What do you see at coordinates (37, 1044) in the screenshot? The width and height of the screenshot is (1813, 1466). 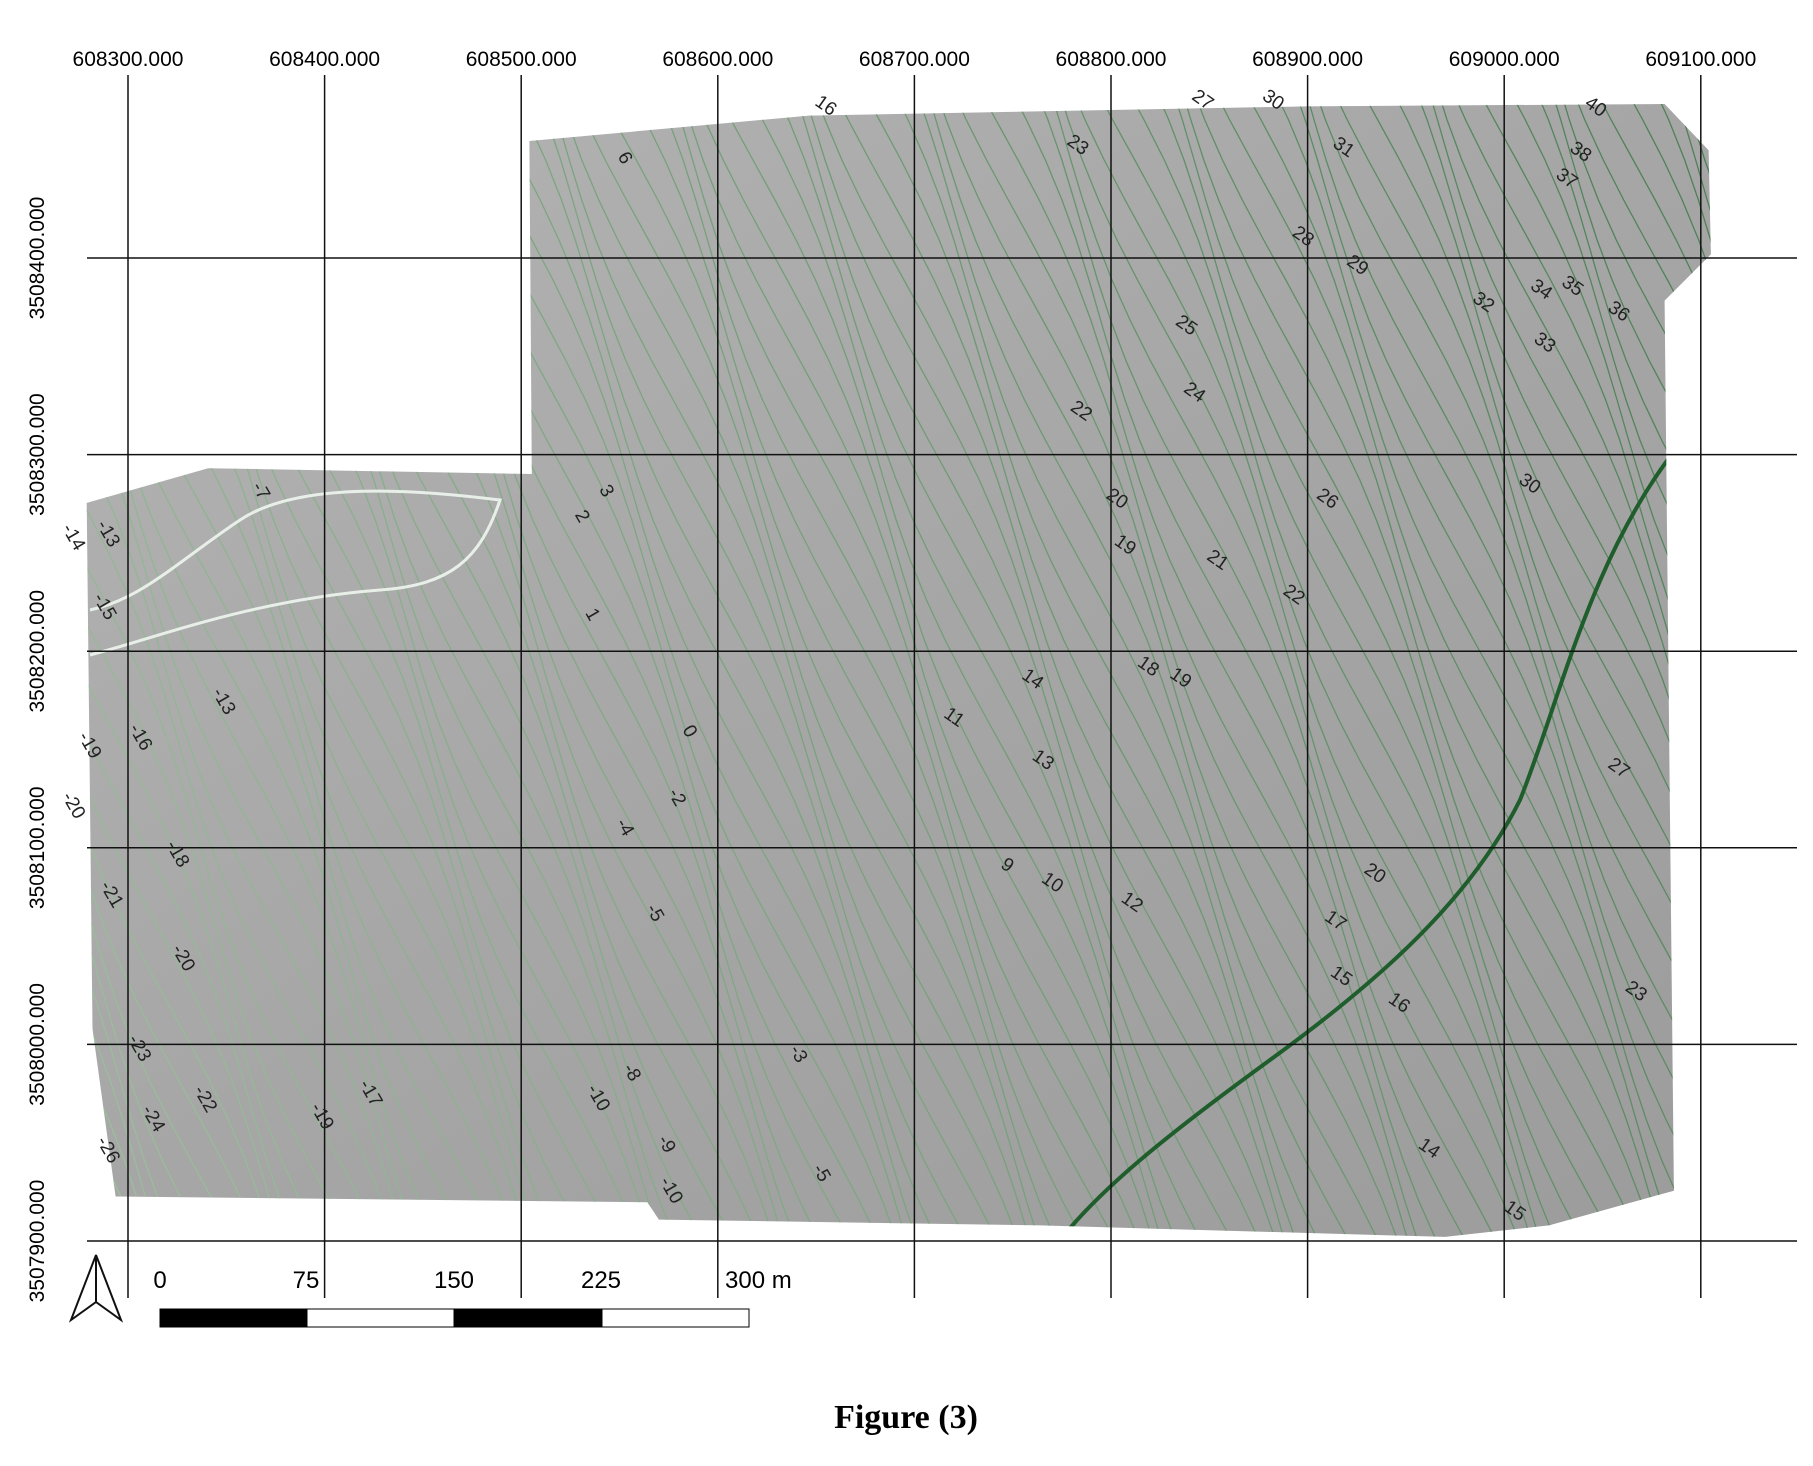 I see `y-grid-label: 3508000.000` at bounding box center [37, 1044].